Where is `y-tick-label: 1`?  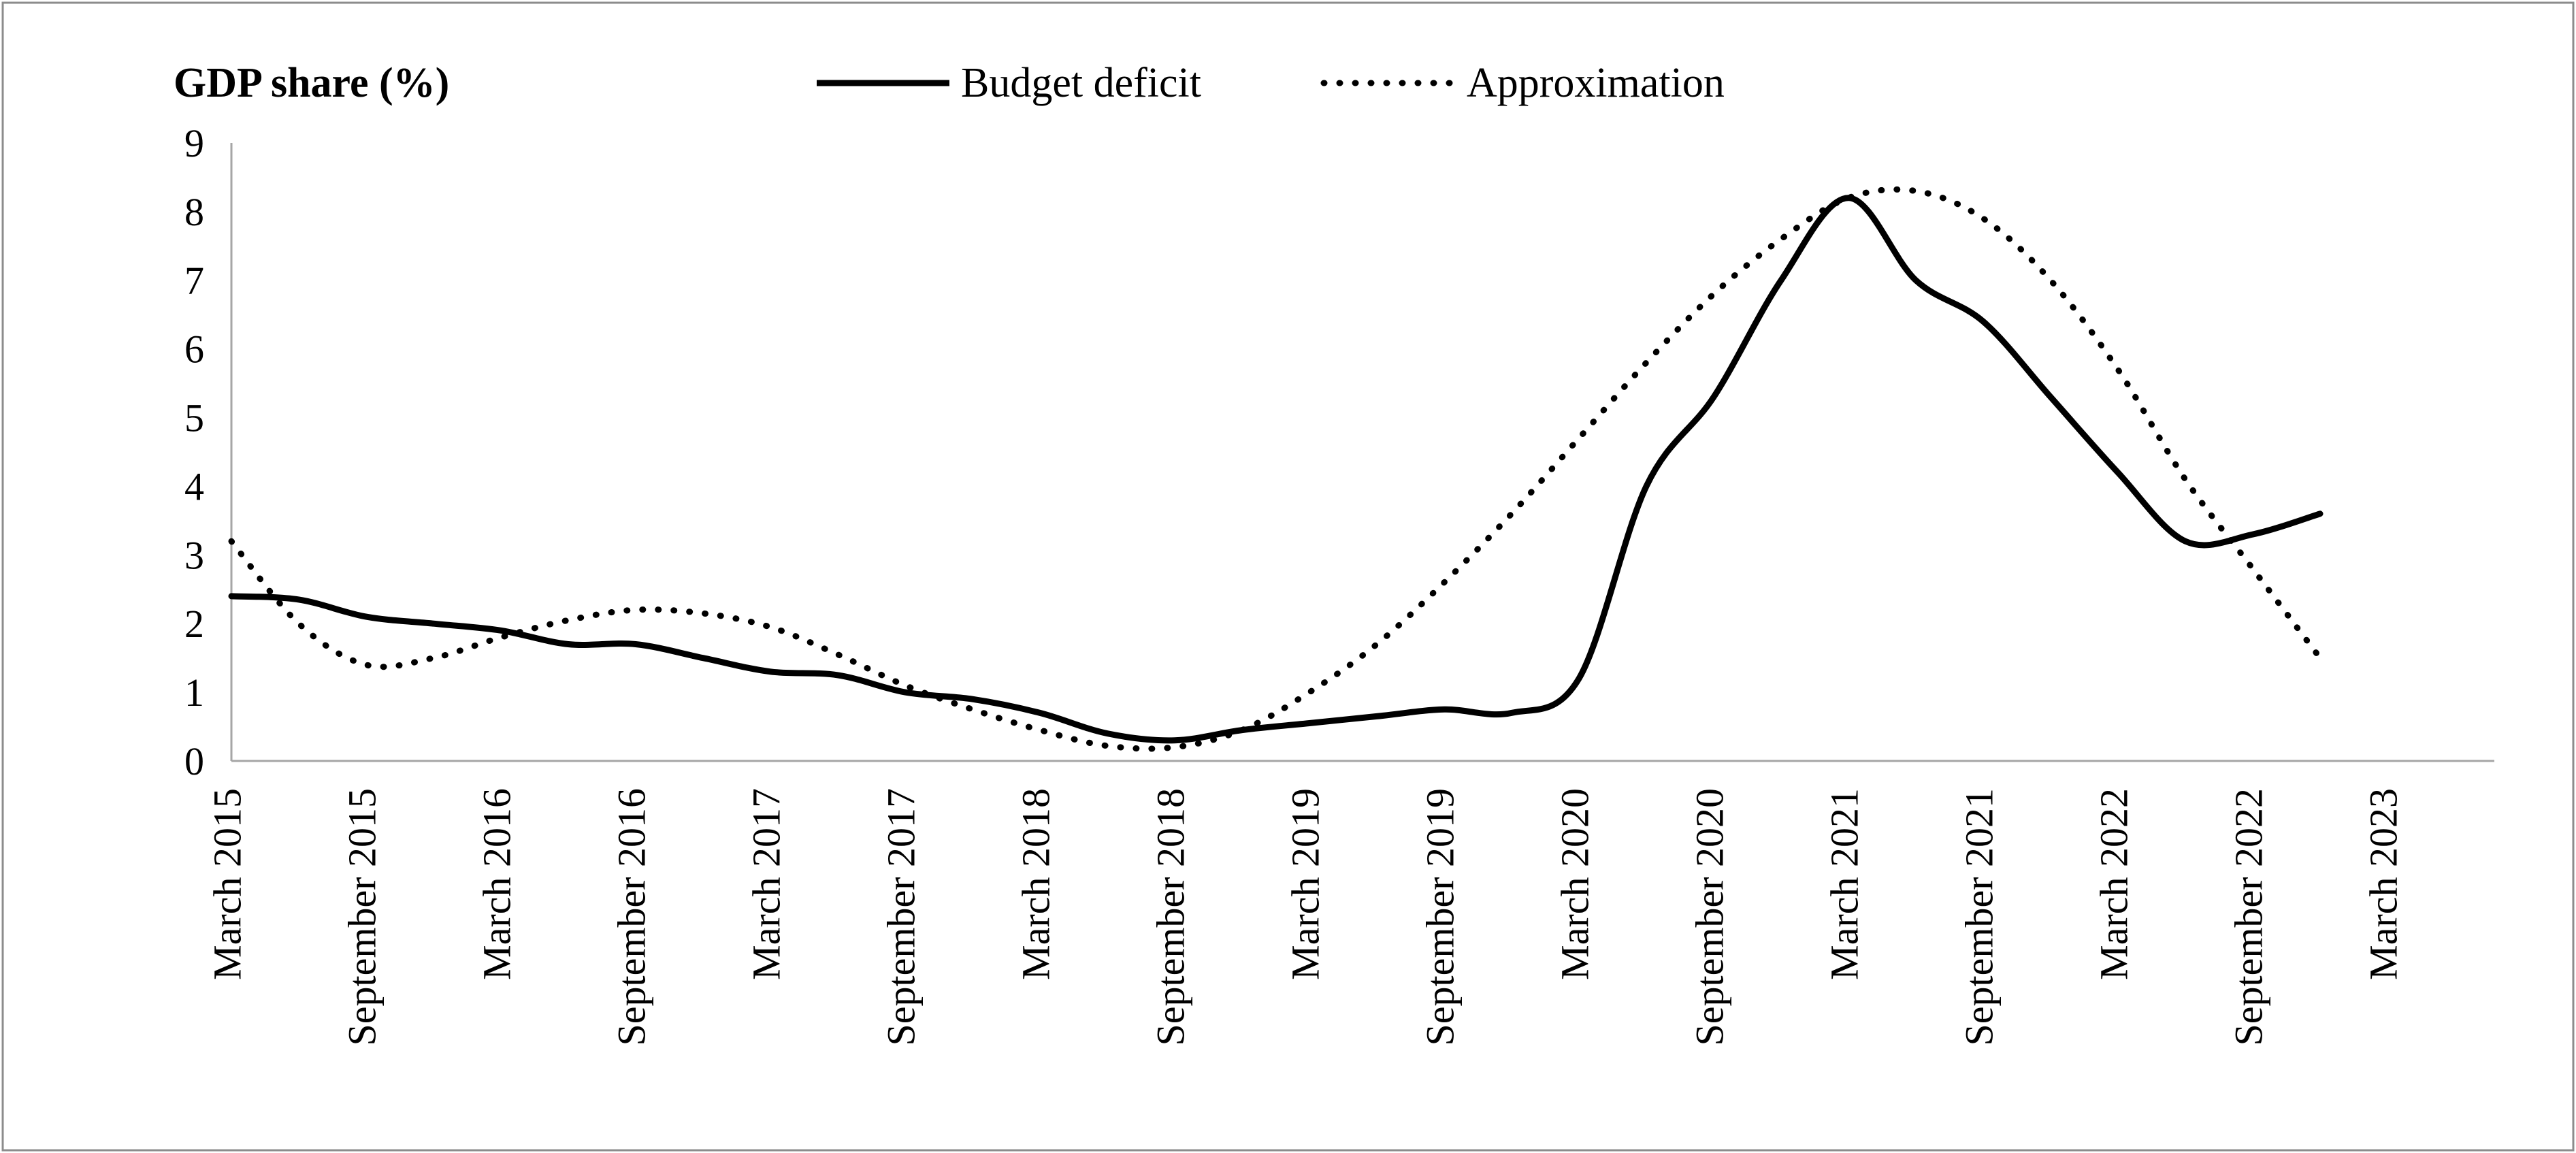 y-tick-label: 1 is located at coordinates (194, 692).